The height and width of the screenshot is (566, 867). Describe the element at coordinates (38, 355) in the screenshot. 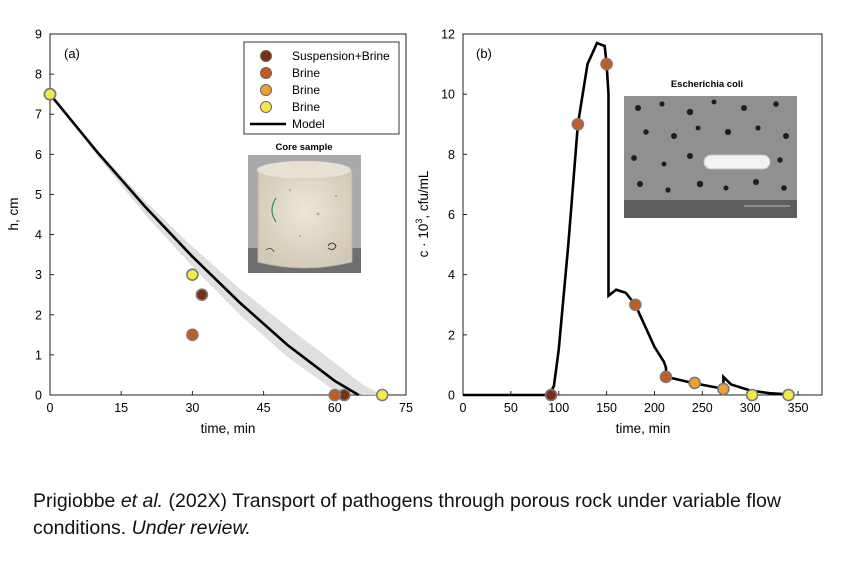

I see `y-tick-label: 1` at that location.